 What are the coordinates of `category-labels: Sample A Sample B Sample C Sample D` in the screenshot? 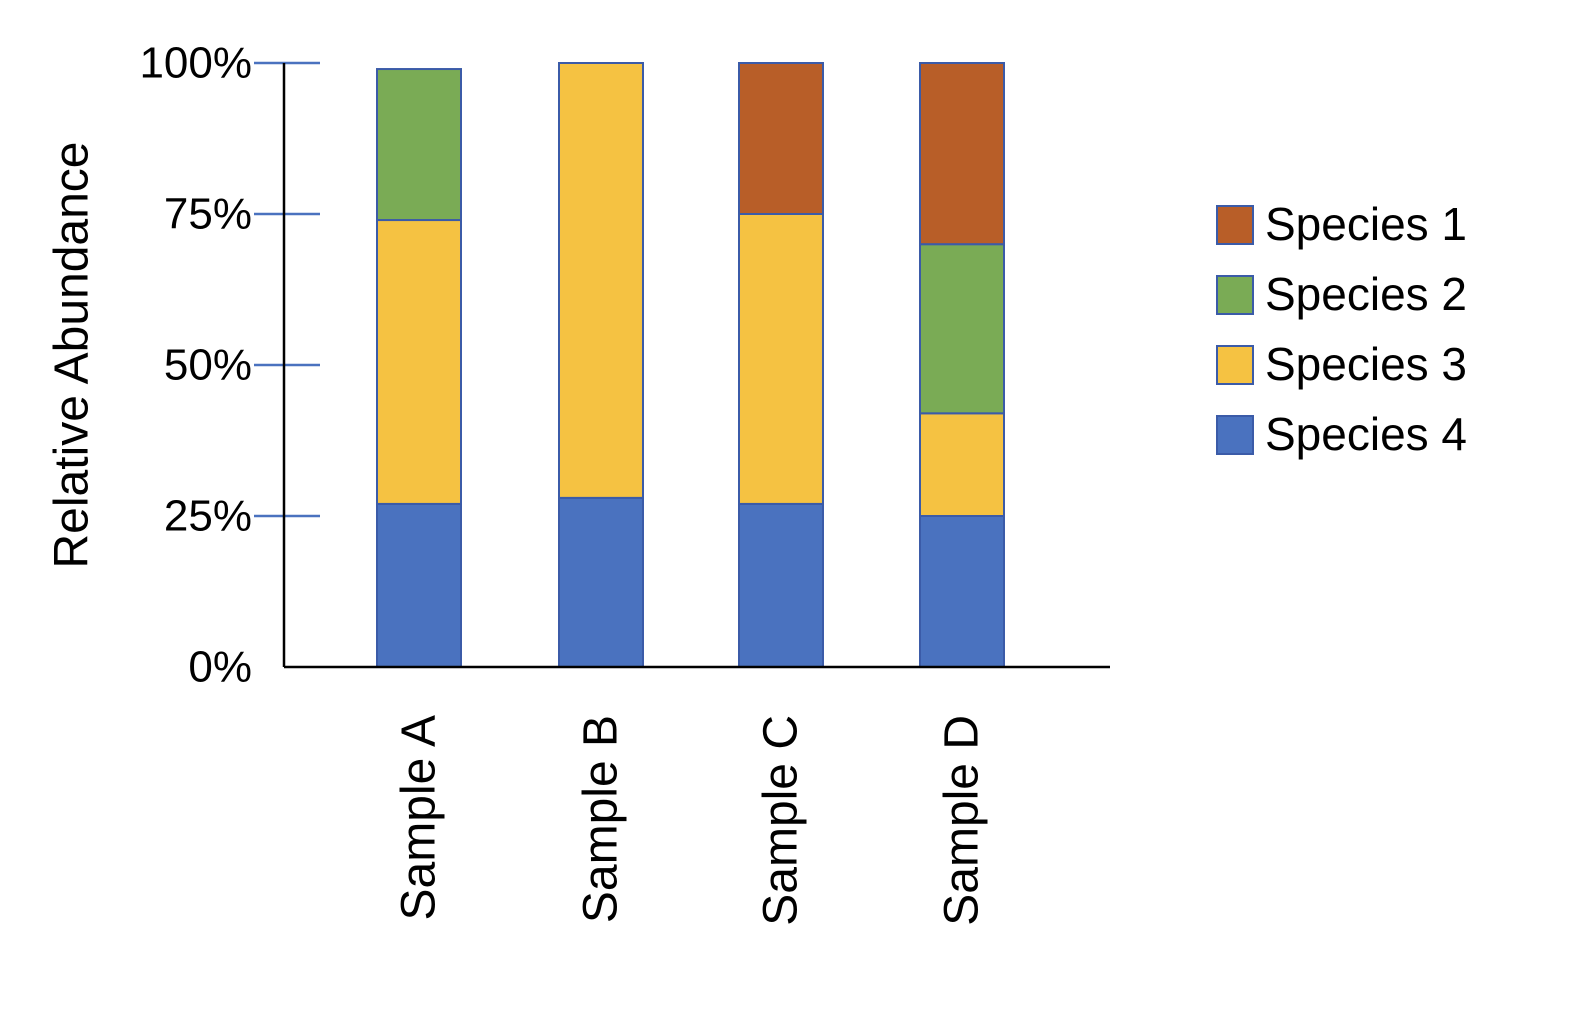 It's located at (691, 820).